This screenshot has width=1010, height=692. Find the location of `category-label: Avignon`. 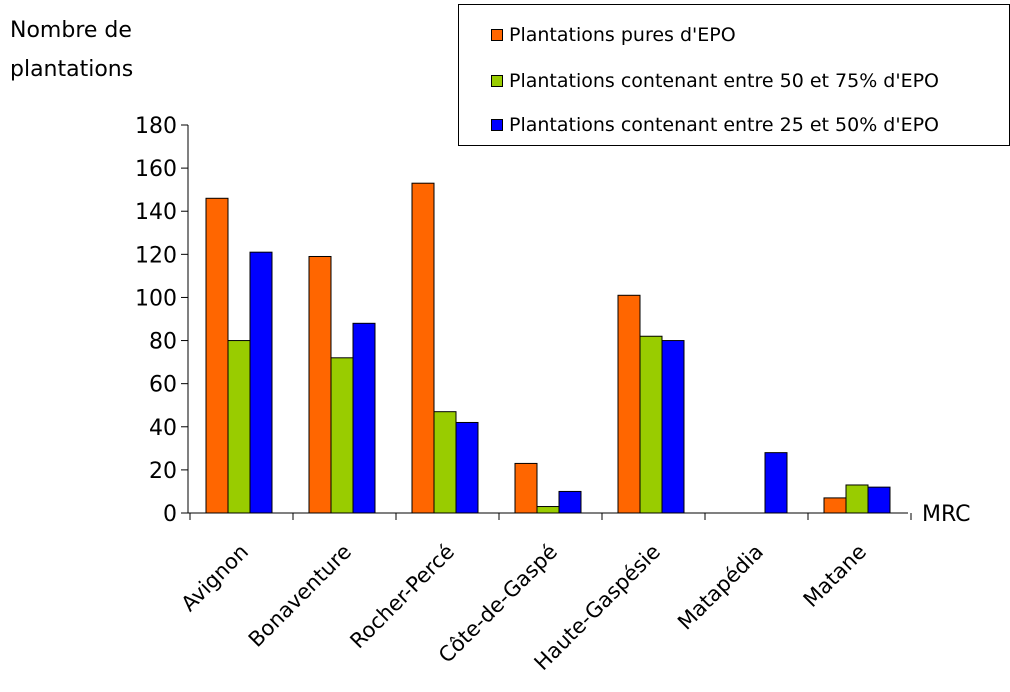

category-label: Avignon is located at coordinates (215, 578).